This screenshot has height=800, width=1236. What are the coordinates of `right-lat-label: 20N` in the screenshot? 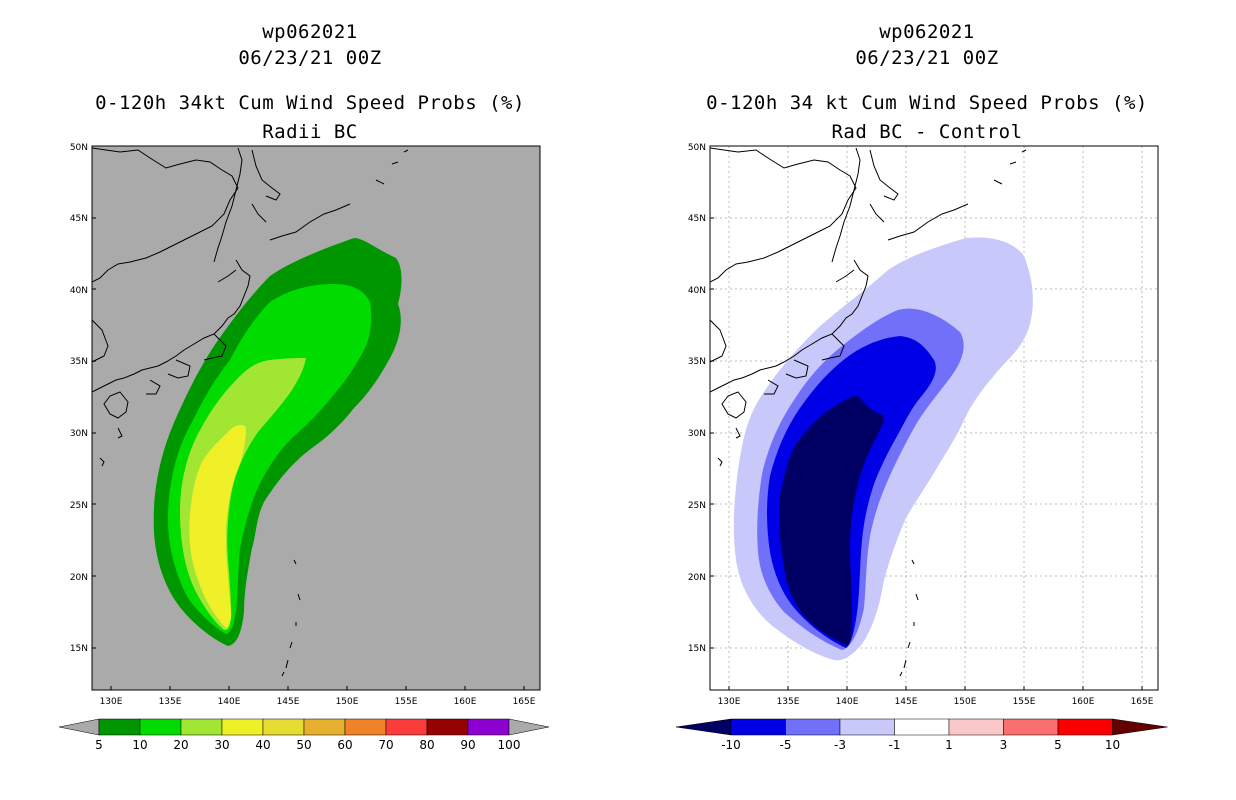 It's located at (697, 578).